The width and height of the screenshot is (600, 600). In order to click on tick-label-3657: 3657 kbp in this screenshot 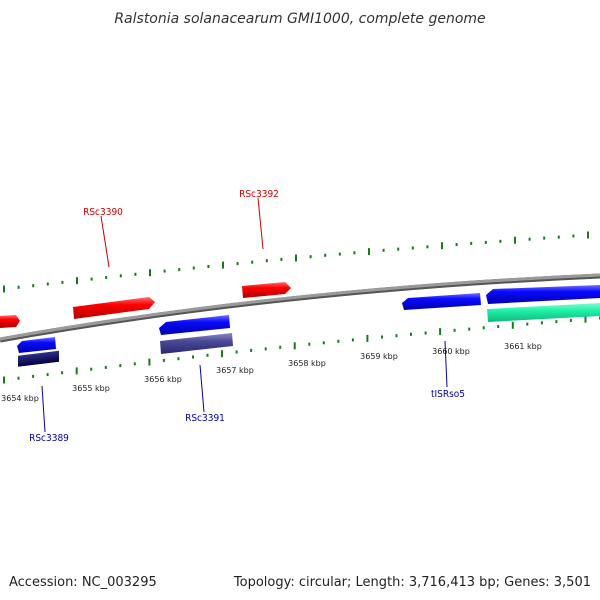, I will do `click(235, 370)`.